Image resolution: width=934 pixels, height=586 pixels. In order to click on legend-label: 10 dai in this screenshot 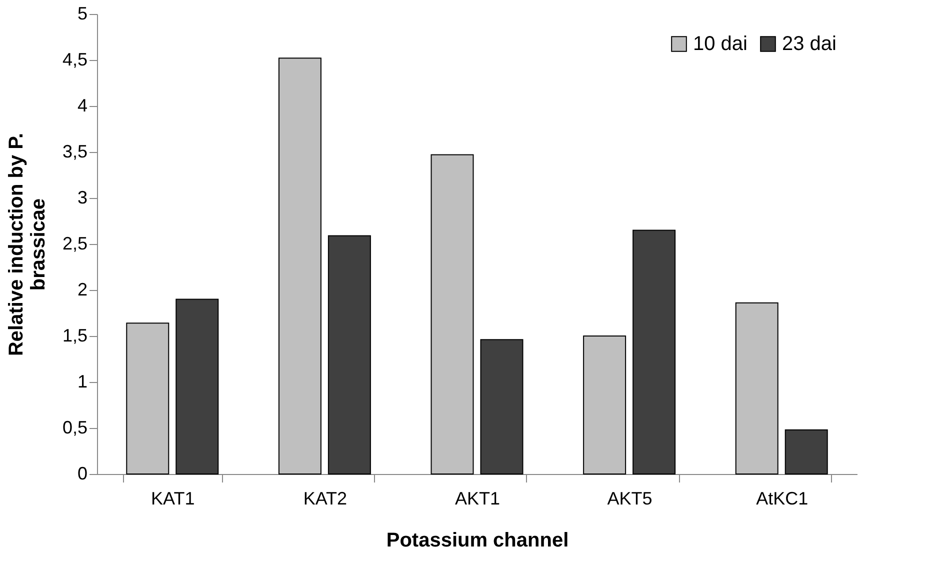, I will do `click(720, 44)`.